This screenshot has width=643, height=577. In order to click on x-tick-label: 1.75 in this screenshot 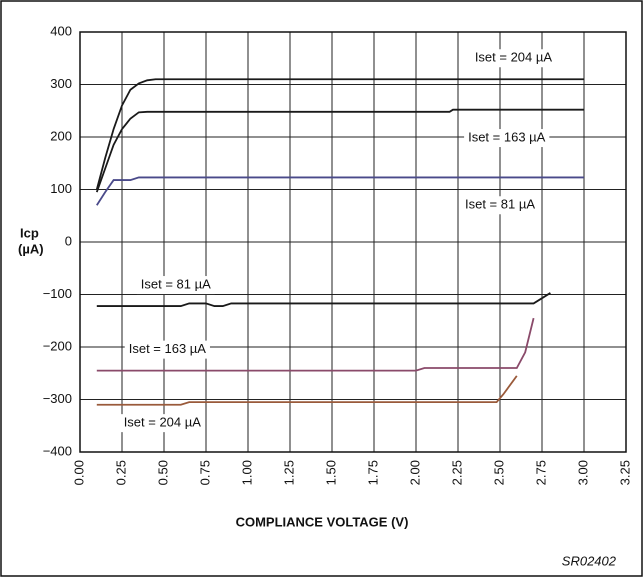, I will do `click(372, 472)`.